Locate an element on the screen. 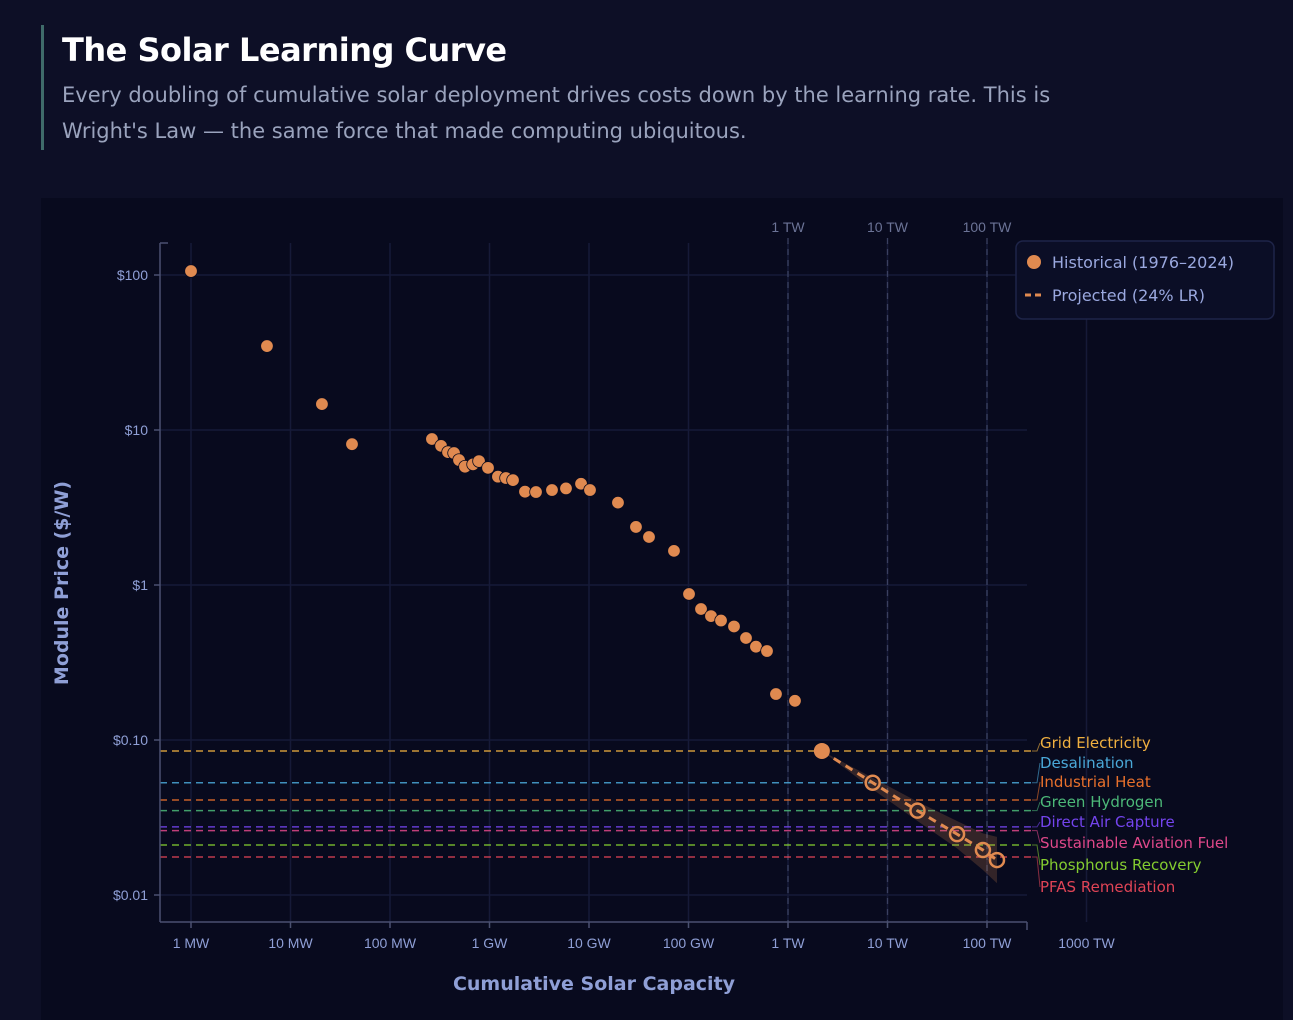 The image size is (1293, 1020). reference-label: Desalination is located at coordinates (1087, 763).